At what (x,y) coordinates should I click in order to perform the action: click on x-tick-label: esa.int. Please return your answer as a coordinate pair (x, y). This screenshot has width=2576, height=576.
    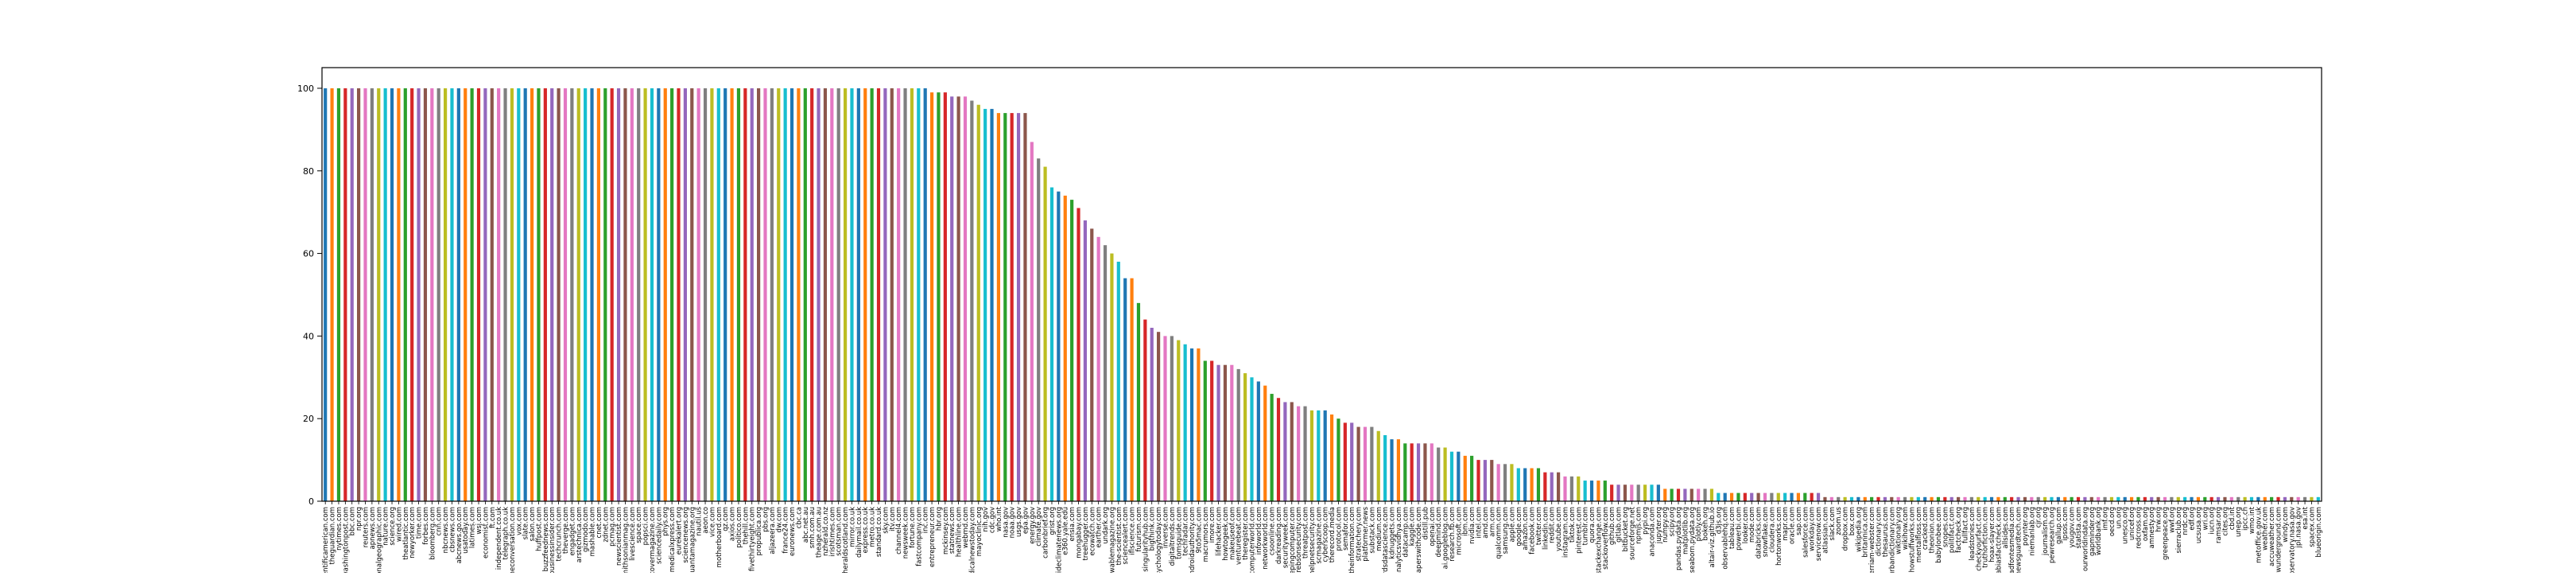
    Looking at the image, I should click on (2306, 517).